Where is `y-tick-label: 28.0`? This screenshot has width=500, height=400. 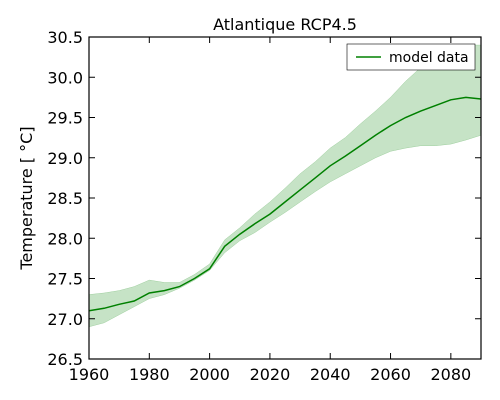 y-tick-label: 28.0 is located at coordinates (65, 238).